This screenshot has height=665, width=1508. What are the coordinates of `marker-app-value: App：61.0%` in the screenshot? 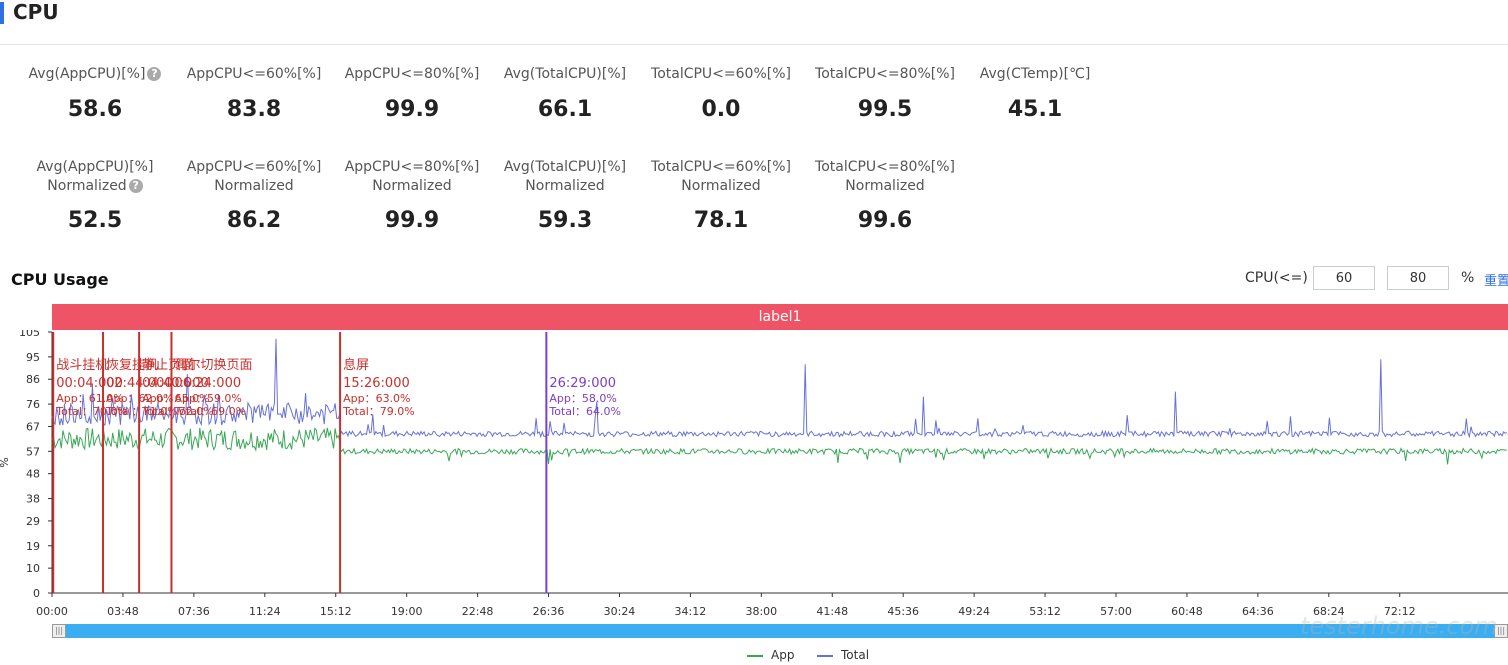 It's located at (89, 398).